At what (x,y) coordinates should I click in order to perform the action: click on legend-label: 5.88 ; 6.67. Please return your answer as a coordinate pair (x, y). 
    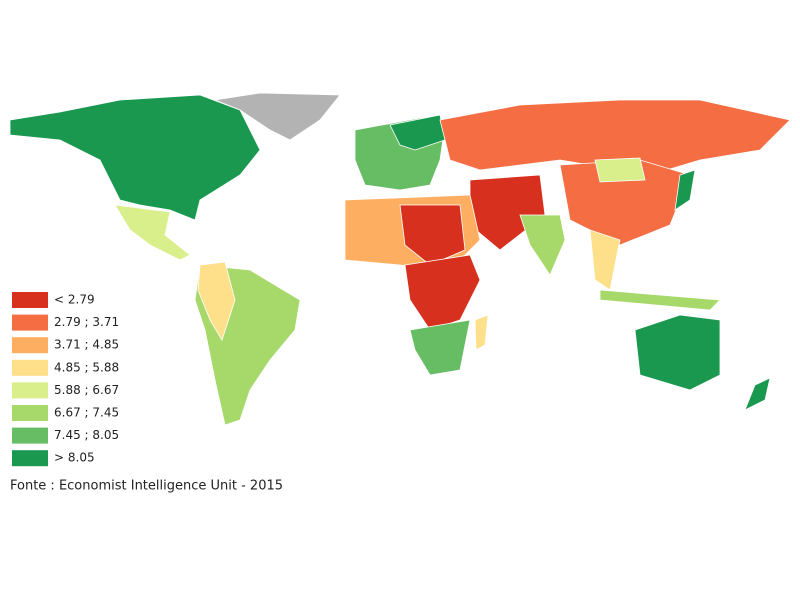
    Looking at the image, I should click on (86, 390).